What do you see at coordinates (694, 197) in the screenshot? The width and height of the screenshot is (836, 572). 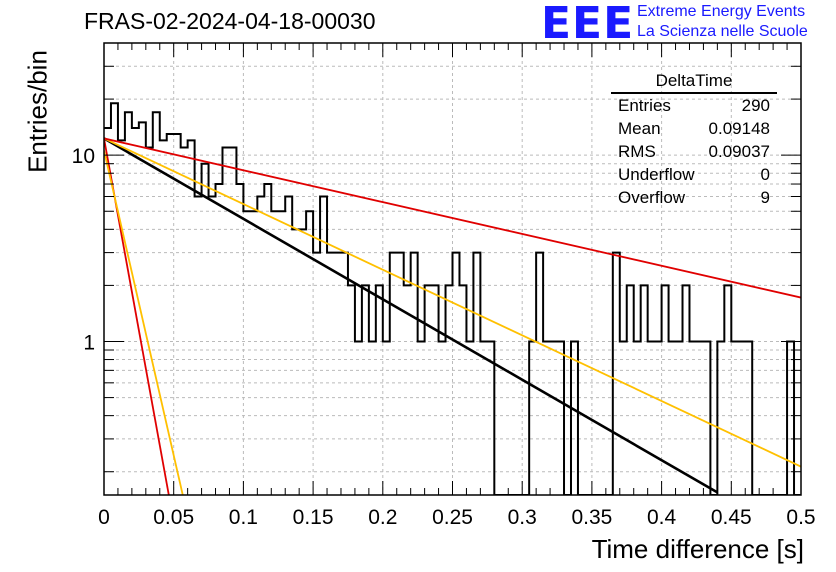 I see `stats-row: Overflow 9` at bounding box center [694, 197].